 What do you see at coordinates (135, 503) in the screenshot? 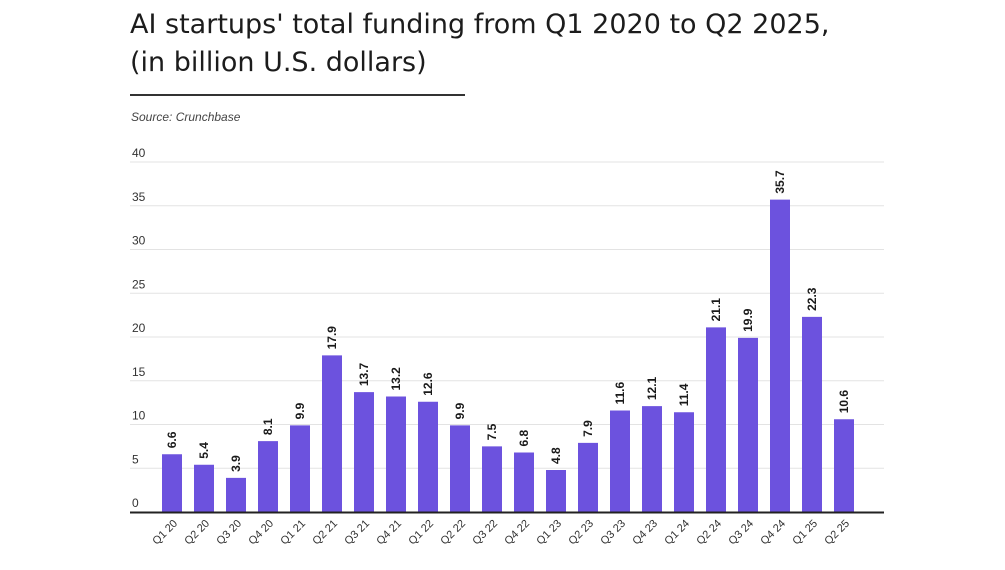
I see `y-tick-label: 0` at bounding box center [135, 503].